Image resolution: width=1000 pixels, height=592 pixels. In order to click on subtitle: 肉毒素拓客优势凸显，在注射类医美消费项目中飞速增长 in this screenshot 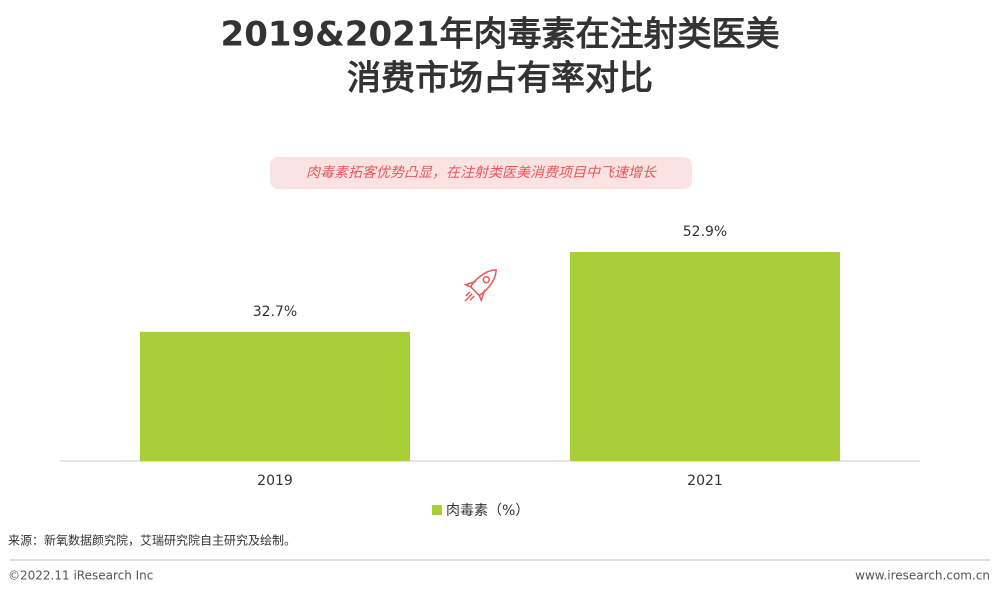, I will do `click(481, 173)`.